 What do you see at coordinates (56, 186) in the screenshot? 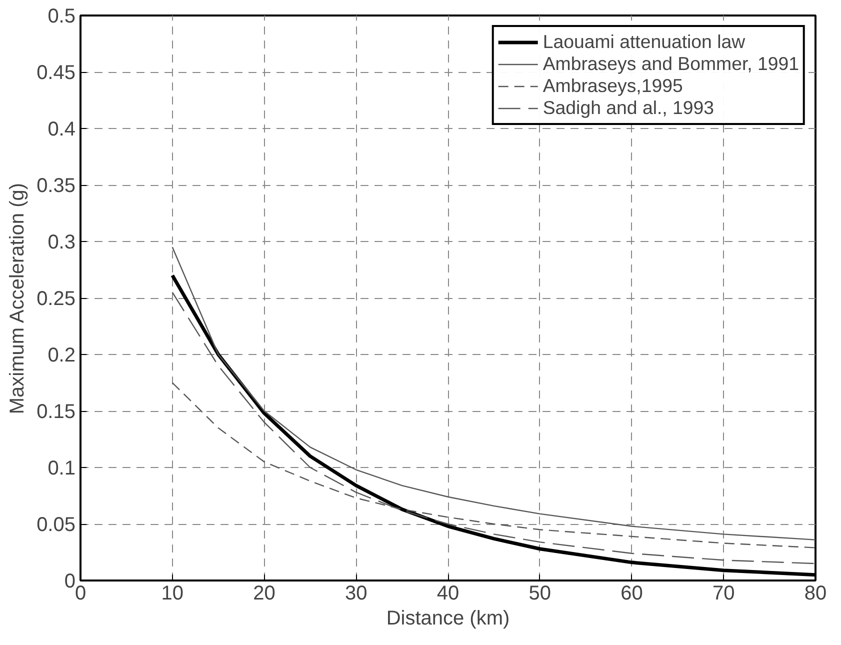
I see `y-tick-label: 0.35` at bounding box center [56, 186].